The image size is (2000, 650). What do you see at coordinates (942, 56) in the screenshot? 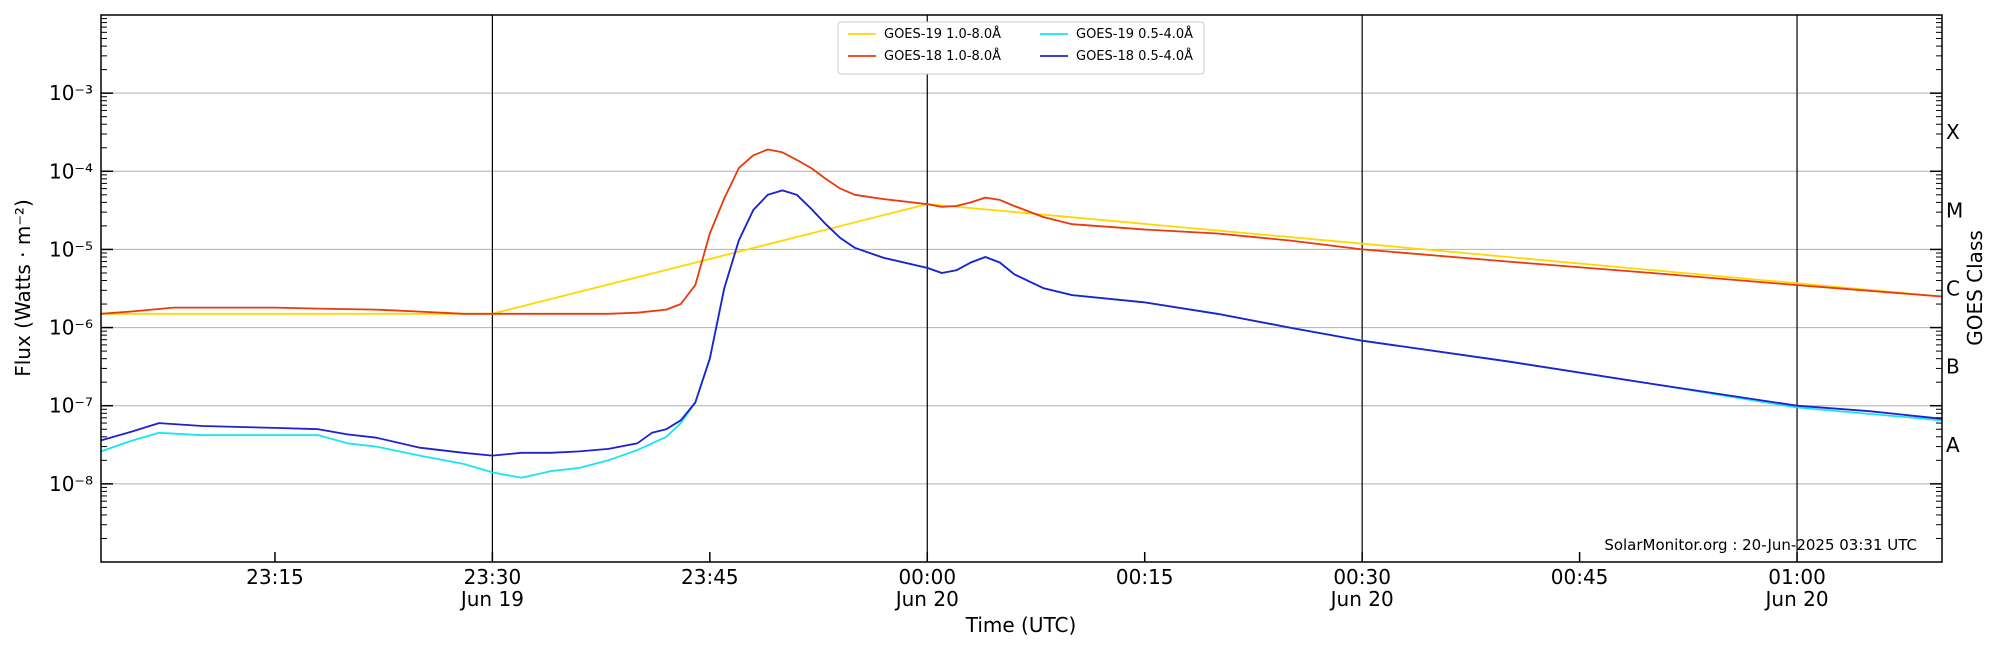
I see `legend-entry-label: GOES-18 1.0-8.0Å` at bounding box center [942, 56].